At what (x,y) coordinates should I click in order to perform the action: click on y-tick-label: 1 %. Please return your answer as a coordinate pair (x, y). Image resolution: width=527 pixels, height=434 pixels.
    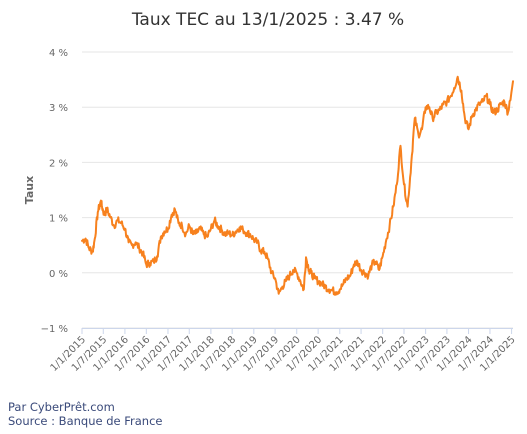
    Looking at the image, I should click on (58, 219).